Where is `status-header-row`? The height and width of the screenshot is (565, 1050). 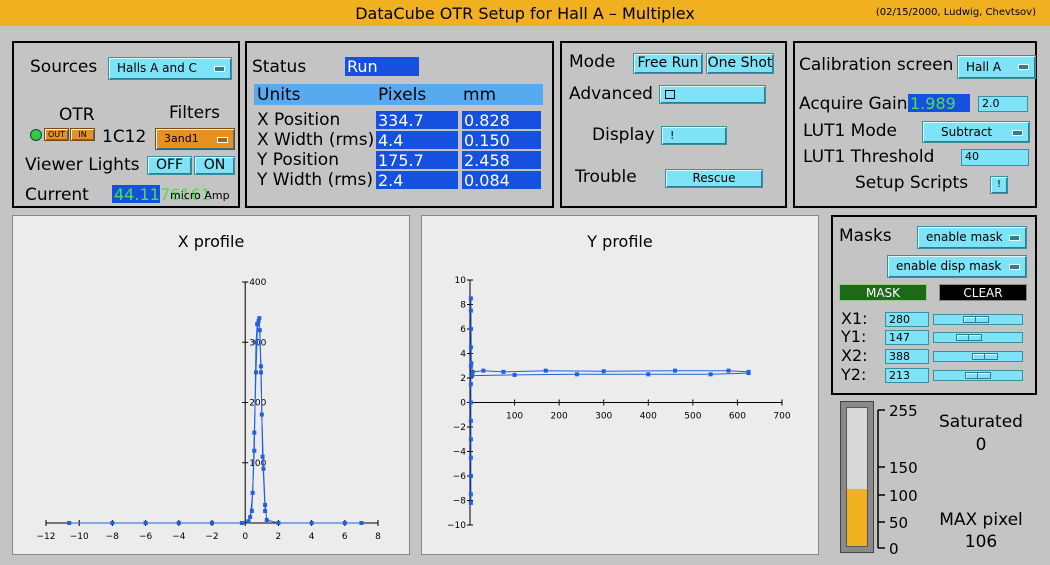
status-header-row is located at coordinates (398, 94).